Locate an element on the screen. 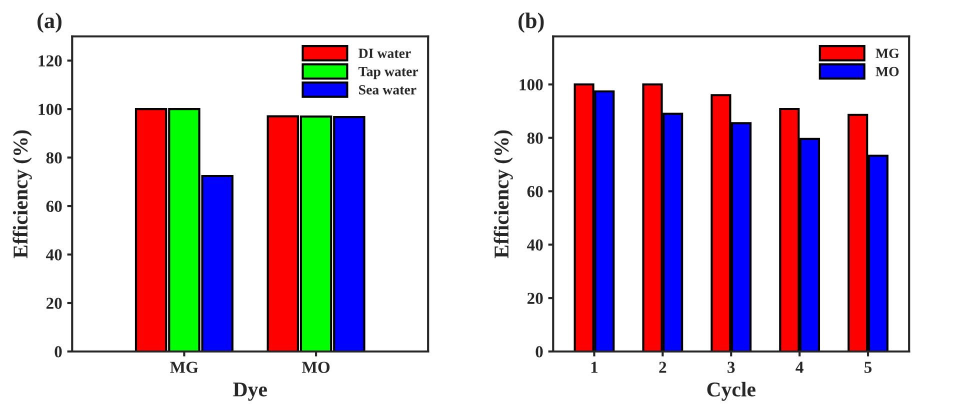 The image size is (962, 404). x-tick-label: MG is located at coordinates (184, 367).